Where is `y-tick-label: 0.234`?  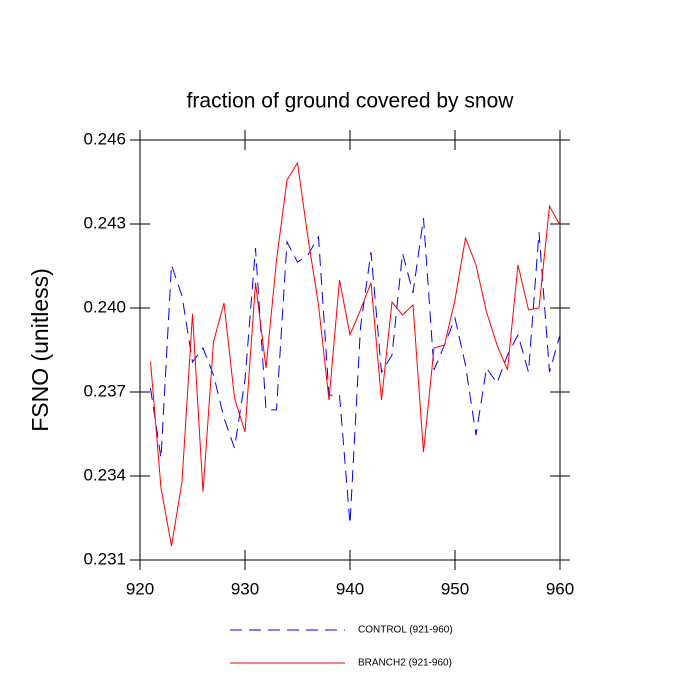
y-tick-label: 0.234 is located at coordinates (104, 474).